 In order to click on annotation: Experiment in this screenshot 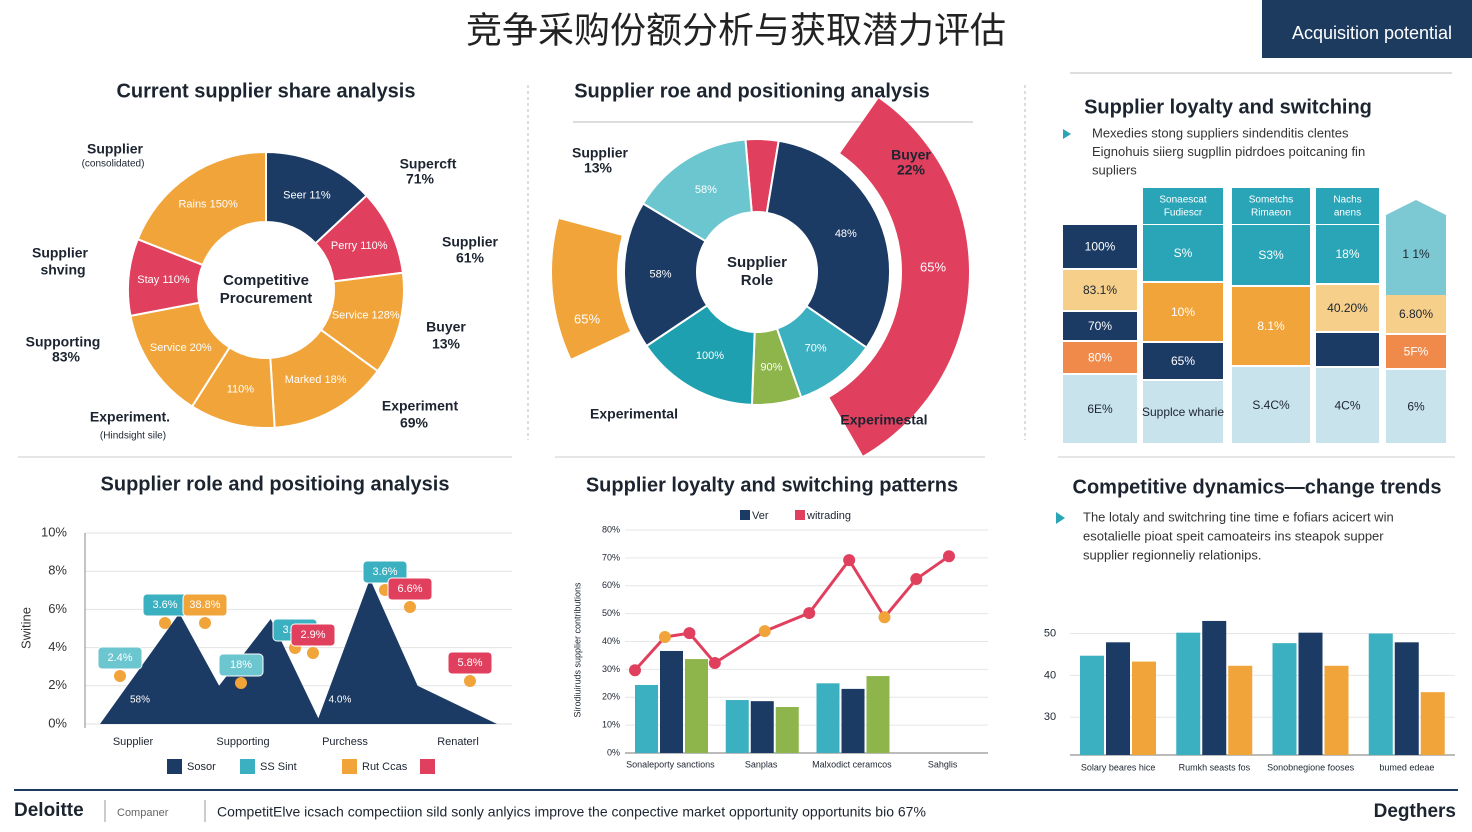, I will do `click(420, 406)`.